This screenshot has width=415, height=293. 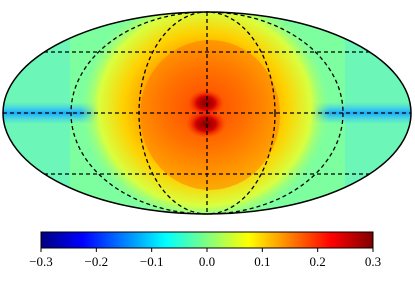 I want to click on colorbar-fill, so click(x=207, y=240).